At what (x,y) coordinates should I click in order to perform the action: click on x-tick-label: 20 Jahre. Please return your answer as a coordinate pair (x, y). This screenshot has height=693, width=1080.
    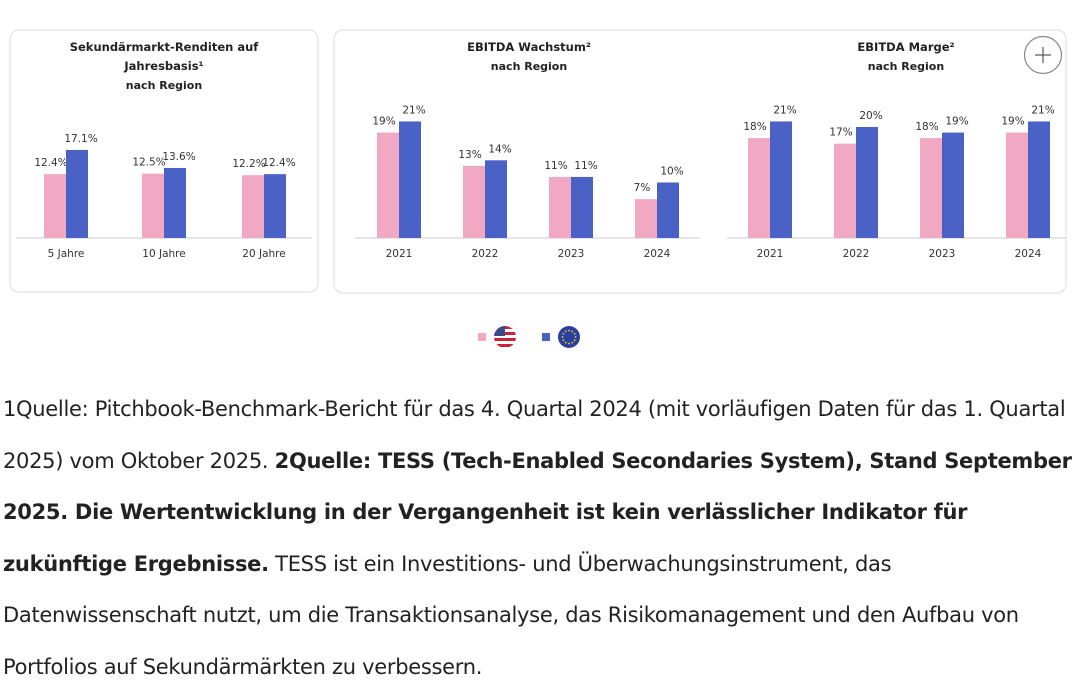
    Looking at the image, I should click on (263, 254).